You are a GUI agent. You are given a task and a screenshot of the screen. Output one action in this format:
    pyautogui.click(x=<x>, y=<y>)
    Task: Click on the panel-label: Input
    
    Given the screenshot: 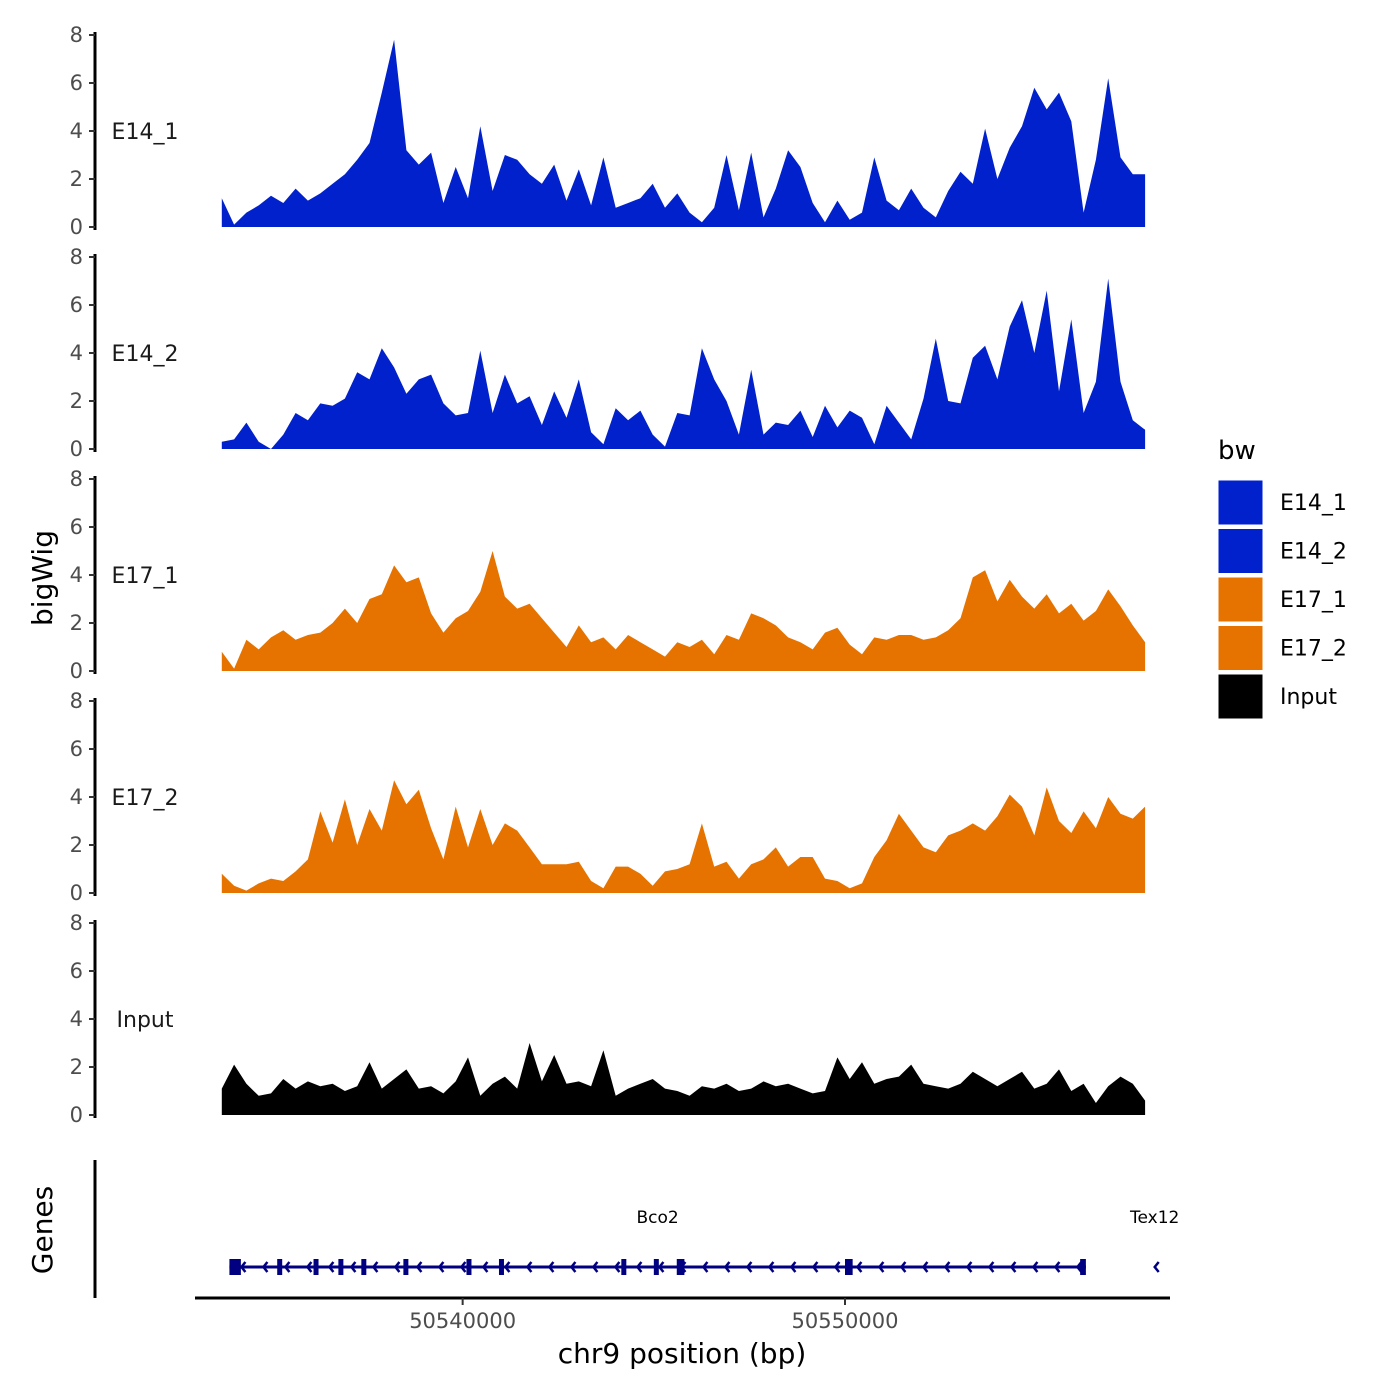 What is the action you would take?
    pyautogui.click(x=145, y=1020)
    